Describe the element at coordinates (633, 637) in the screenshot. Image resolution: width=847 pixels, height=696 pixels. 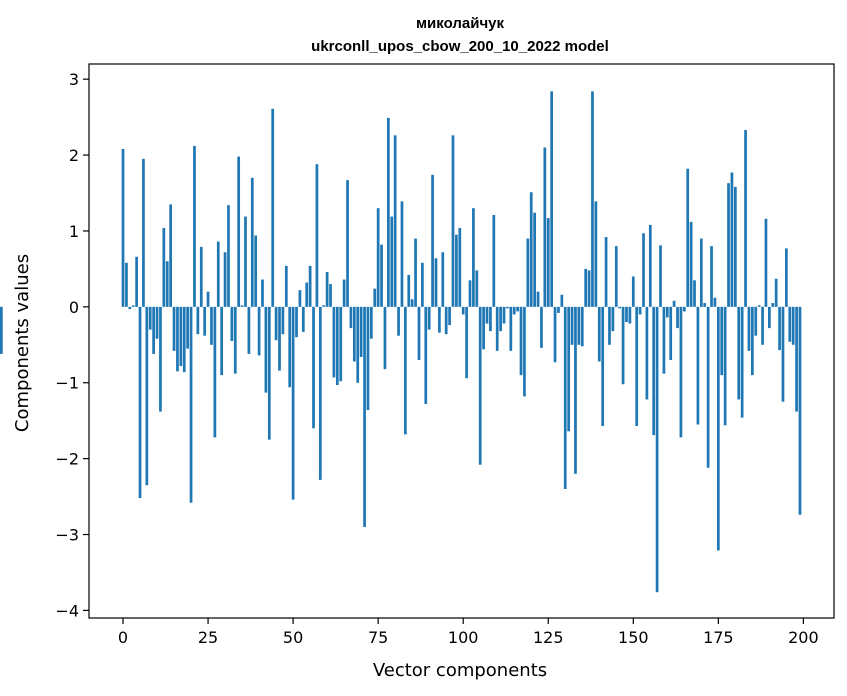
I see `x-tick-label: 150` at that location.